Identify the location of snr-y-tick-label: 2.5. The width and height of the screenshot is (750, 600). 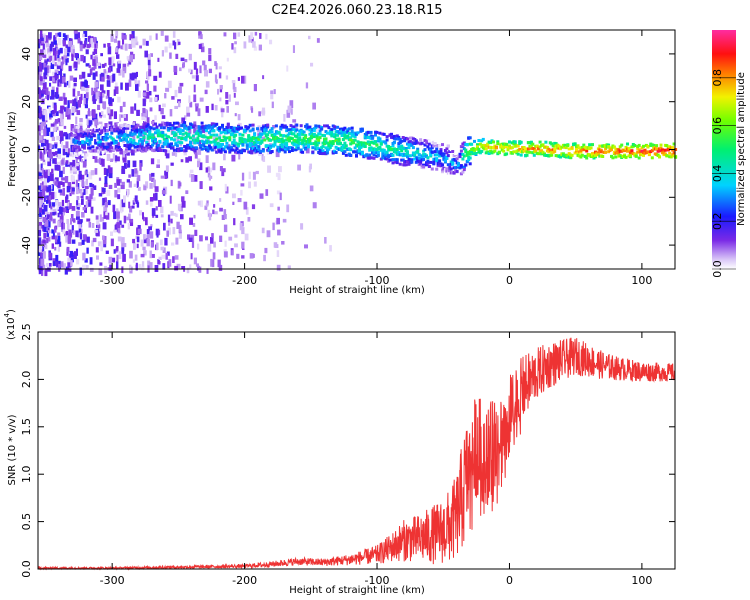
(26, 332).